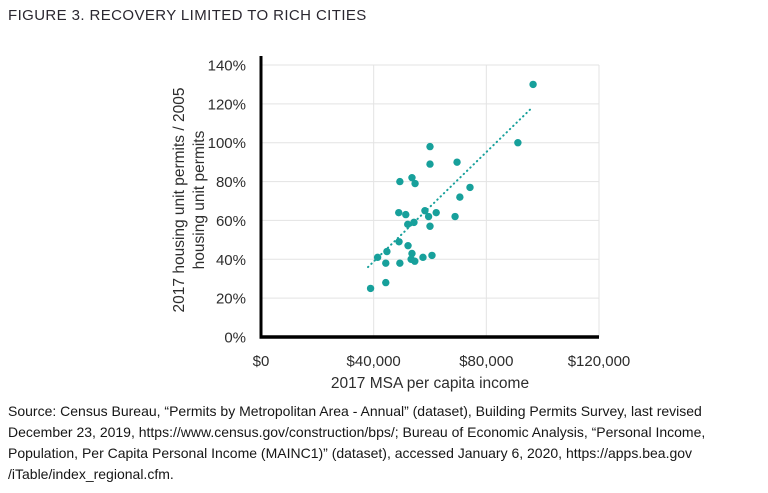  Describe the element at coordinates (179, 200) in the screenshot. I see `y-axis-title-line1: 2017 housing unit permits / 2005` at that location.